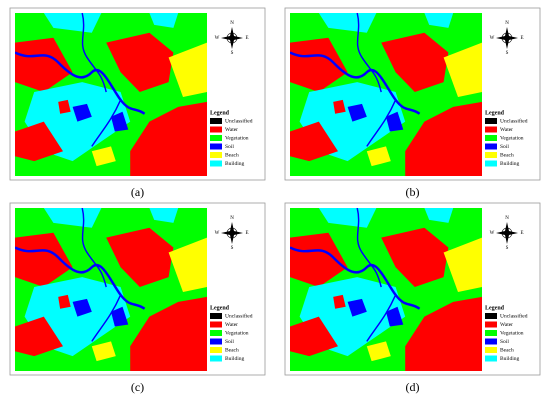 Image resolution: width=550 pixels, height=405 pixels. Describe the element at coordinates (413, 192) in the screenshot. I see `caption: (b)` at that location.